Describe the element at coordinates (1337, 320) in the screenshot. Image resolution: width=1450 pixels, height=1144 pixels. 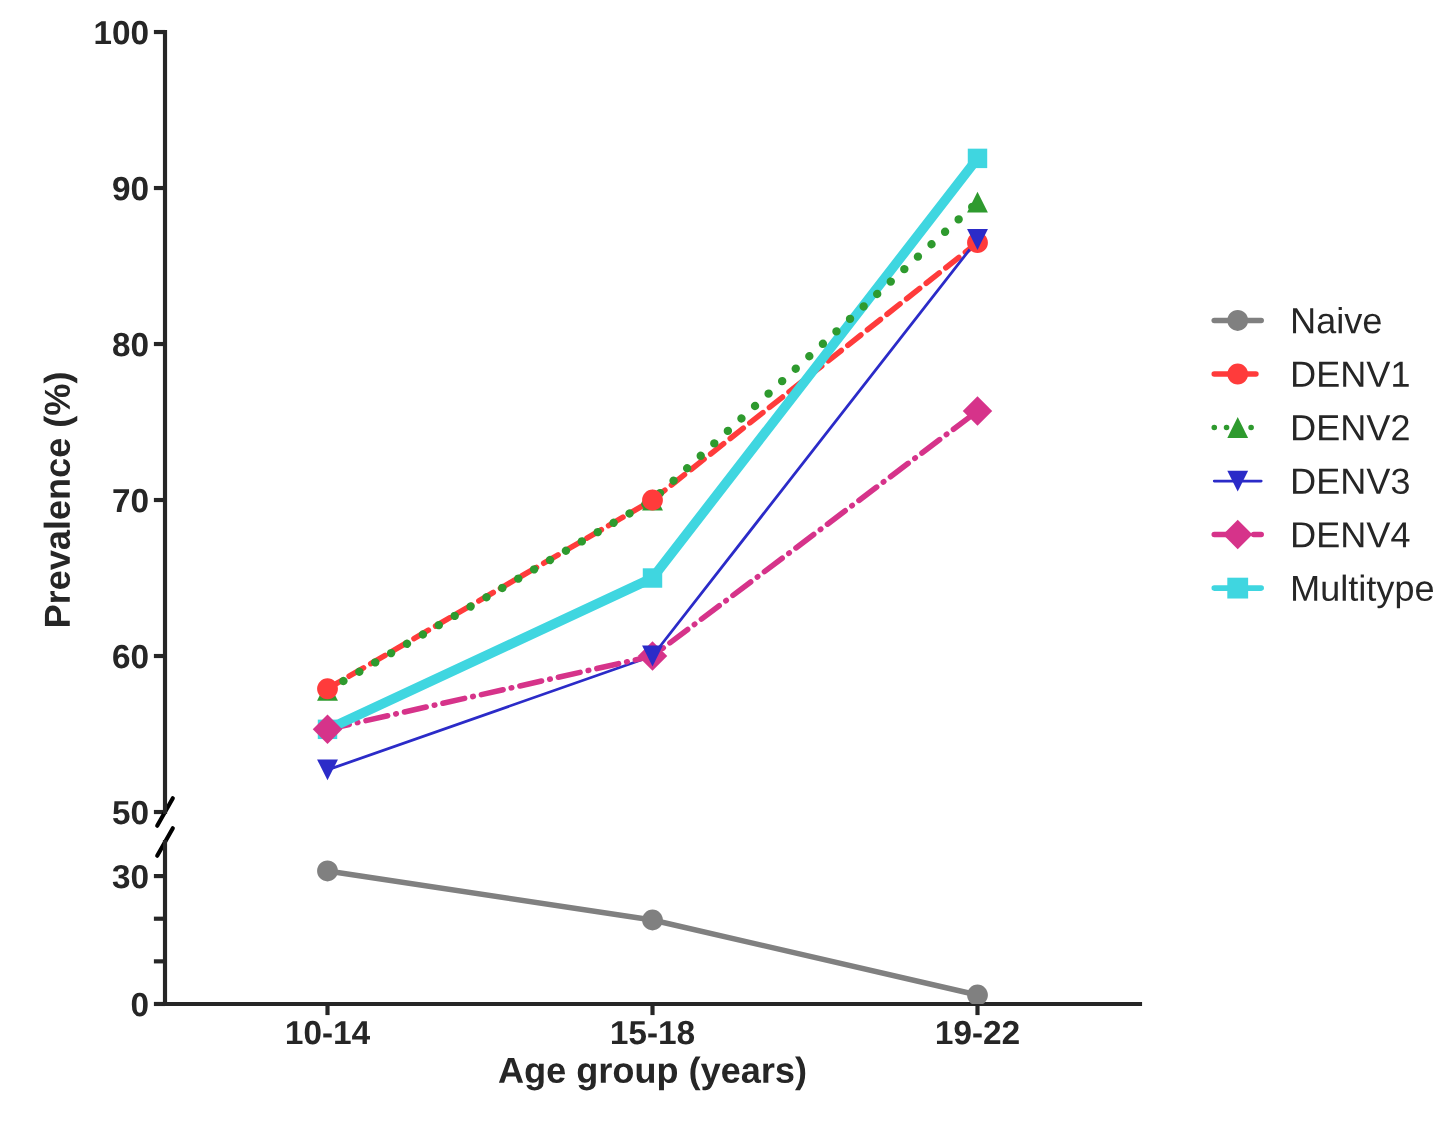
I see `legend-label: Naive` at that location.